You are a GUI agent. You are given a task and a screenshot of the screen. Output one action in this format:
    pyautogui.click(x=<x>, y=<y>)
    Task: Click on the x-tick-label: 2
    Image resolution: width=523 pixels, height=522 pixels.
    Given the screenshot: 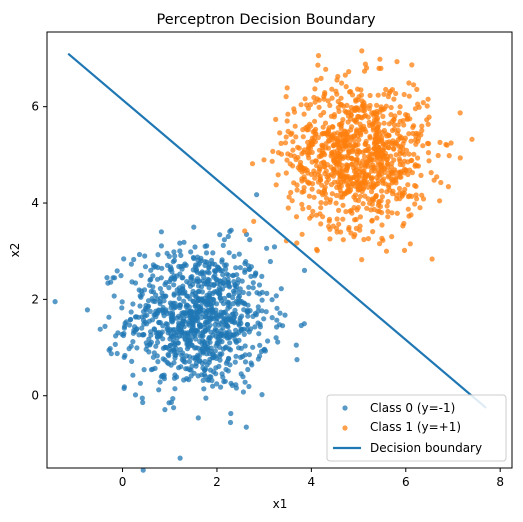 What is the action you would take?
    pyautogui.click(x=217, y=482)
    